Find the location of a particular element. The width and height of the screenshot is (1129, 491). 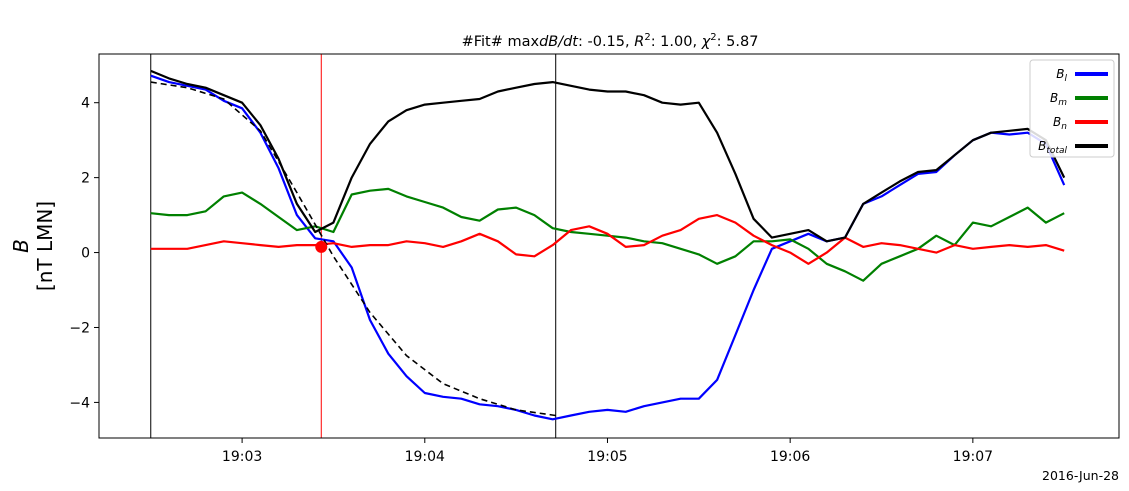

legend-label-Bm: Bm is located at coordinates (1058, 99).